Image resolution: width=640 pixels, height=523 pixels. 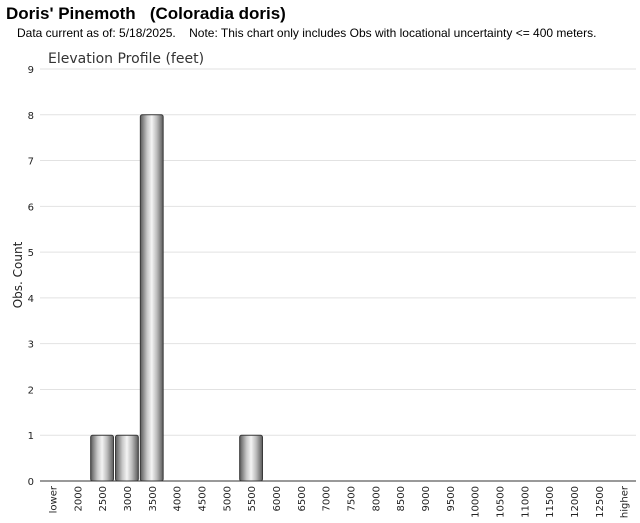 What do you see at coordinates (178, 498) in the screenshot?
I see `x-tick-label: 4000` at bounding box center [178, 498].